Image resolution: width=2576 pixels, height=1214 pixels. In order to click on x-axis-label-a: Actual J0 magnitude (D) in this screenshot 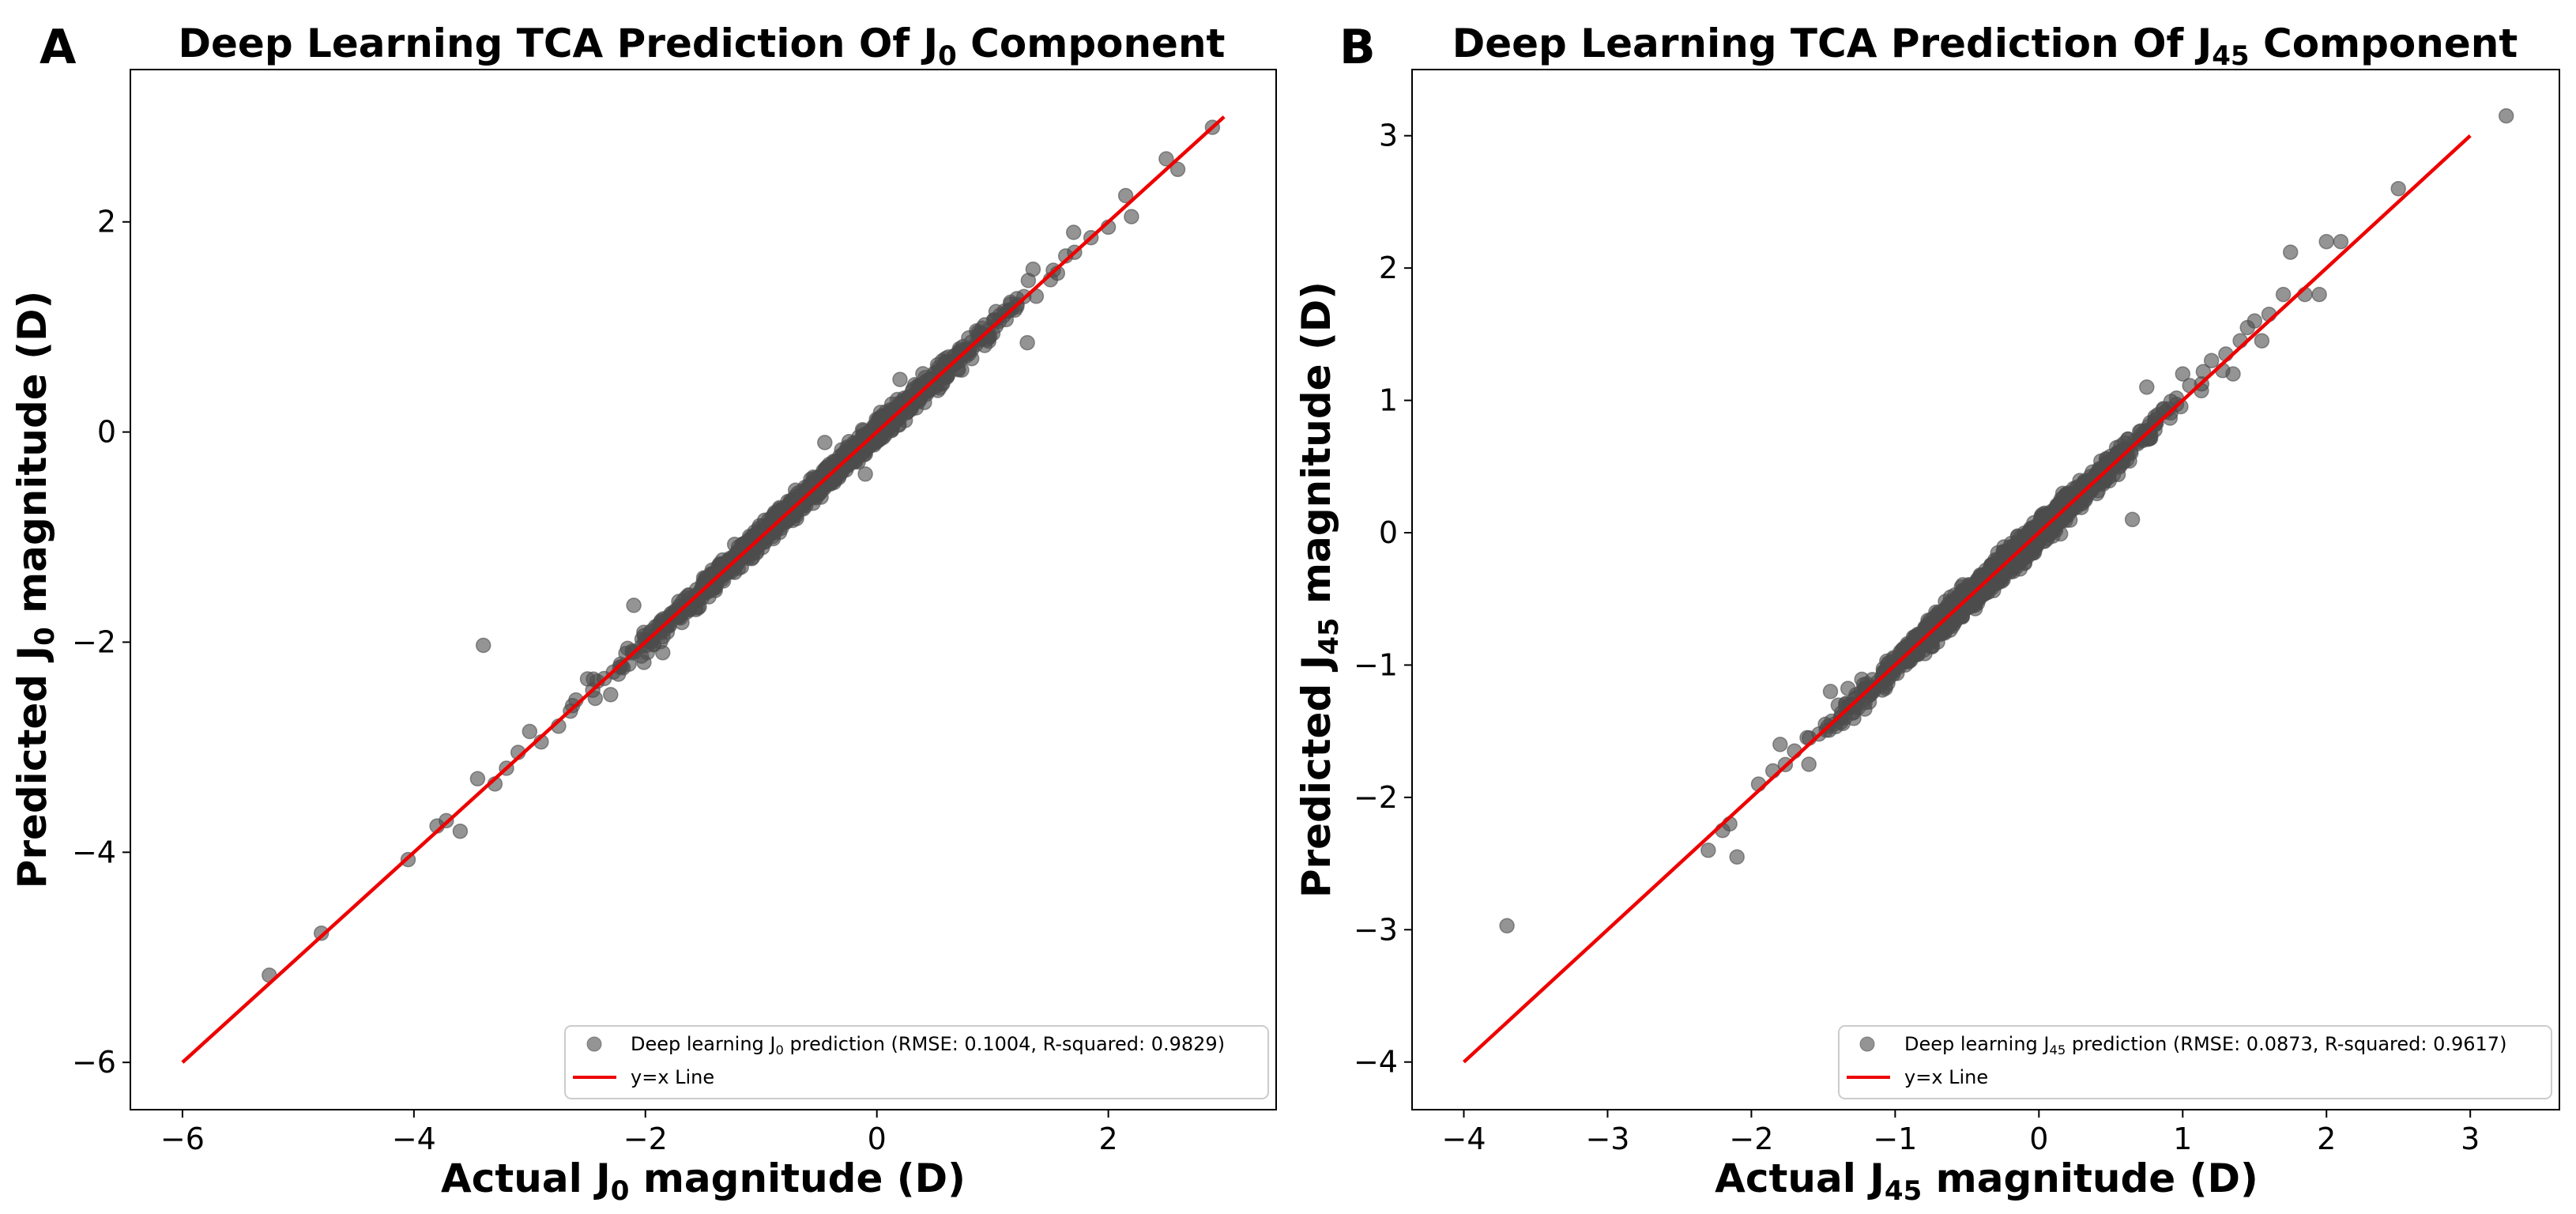, I will do `click(703, 1181)`.